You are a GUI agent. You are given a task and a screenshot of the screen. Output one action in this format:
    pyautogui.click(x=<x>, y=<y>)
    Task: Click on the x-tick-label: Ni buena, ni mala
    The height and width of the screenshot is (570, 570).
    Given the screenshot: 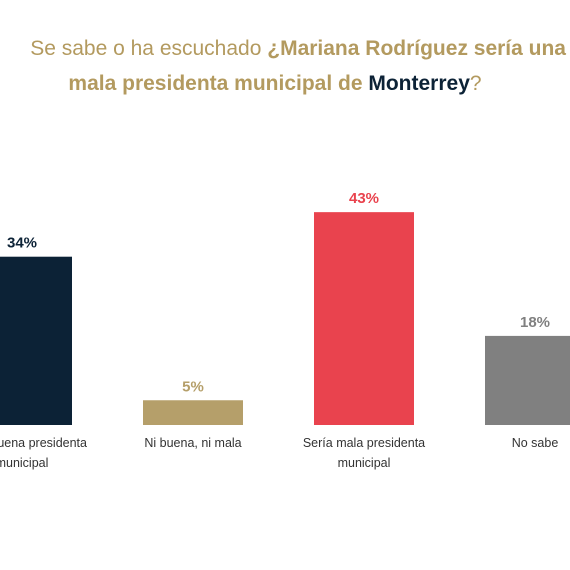 What is the action you would take?
    pyautogui.click(x=192, y=443)
    